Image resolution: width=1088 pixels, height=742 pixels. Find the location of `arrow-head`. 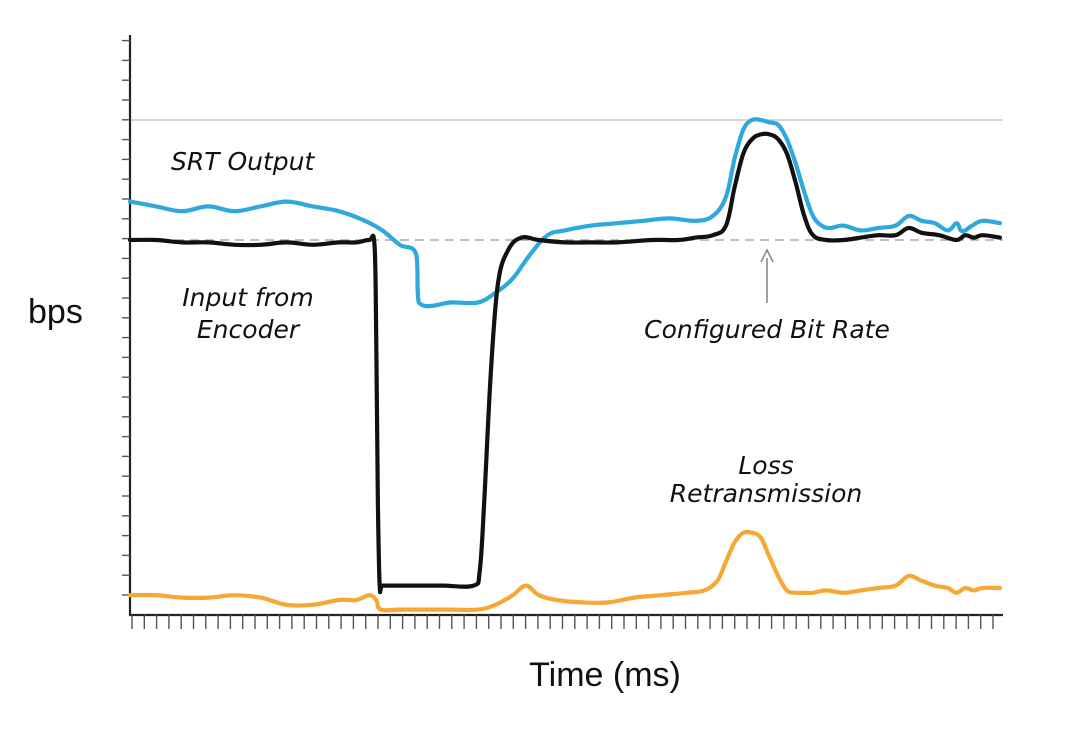

arrow-head is located at coordinates (767, 255).